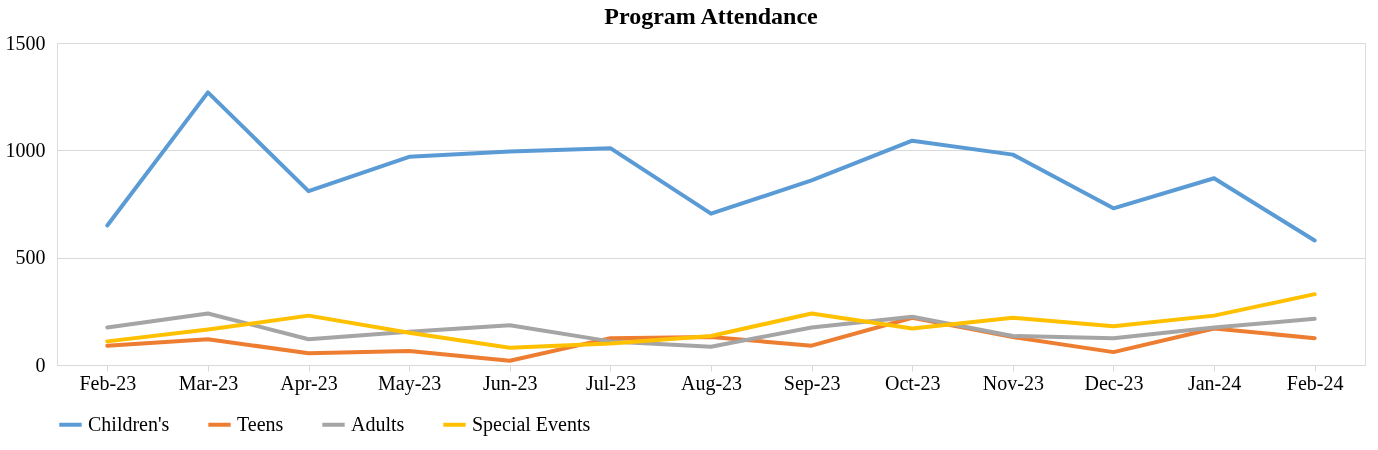 The width and height of the screenshot is (1378, 450). Describe the element at coordinates (510, 382) in the screenshot. I see `x-tick-label: Jun-23` at that location.